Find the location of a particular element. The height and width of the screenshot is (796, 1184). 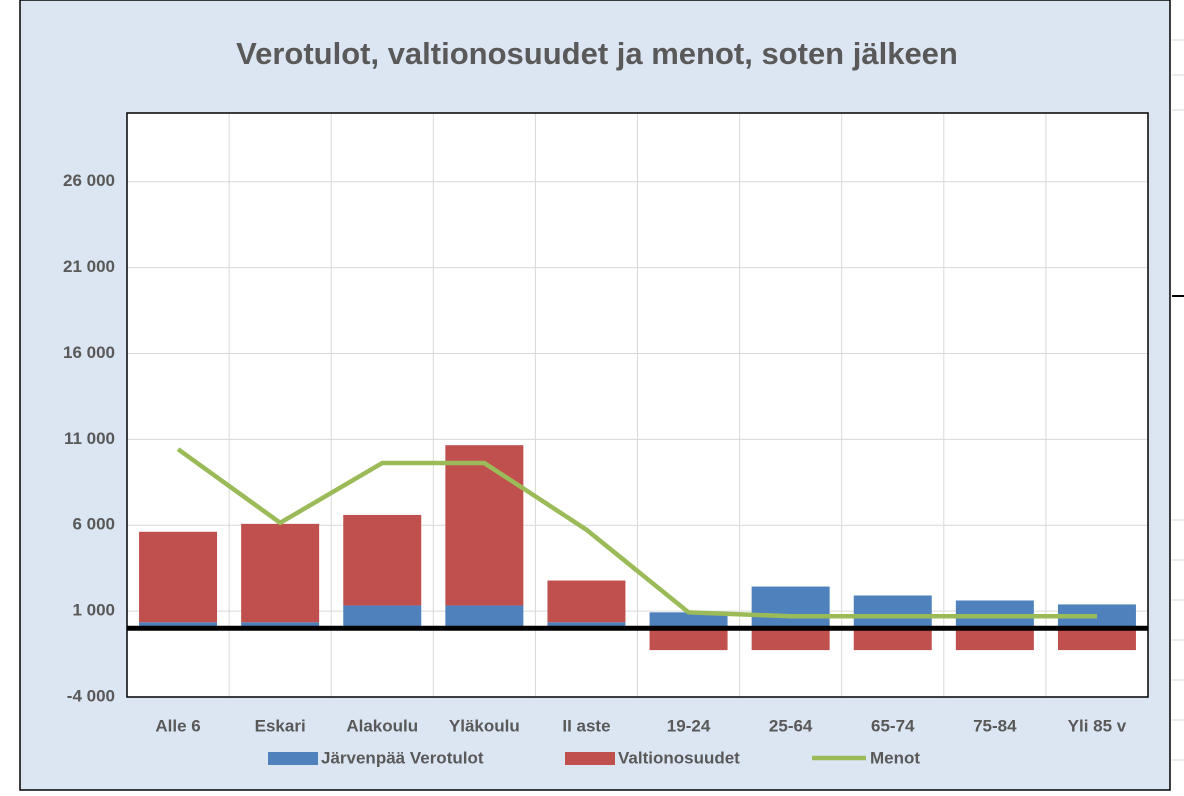

legend-label: Menot is located at coordinates (895, 757).